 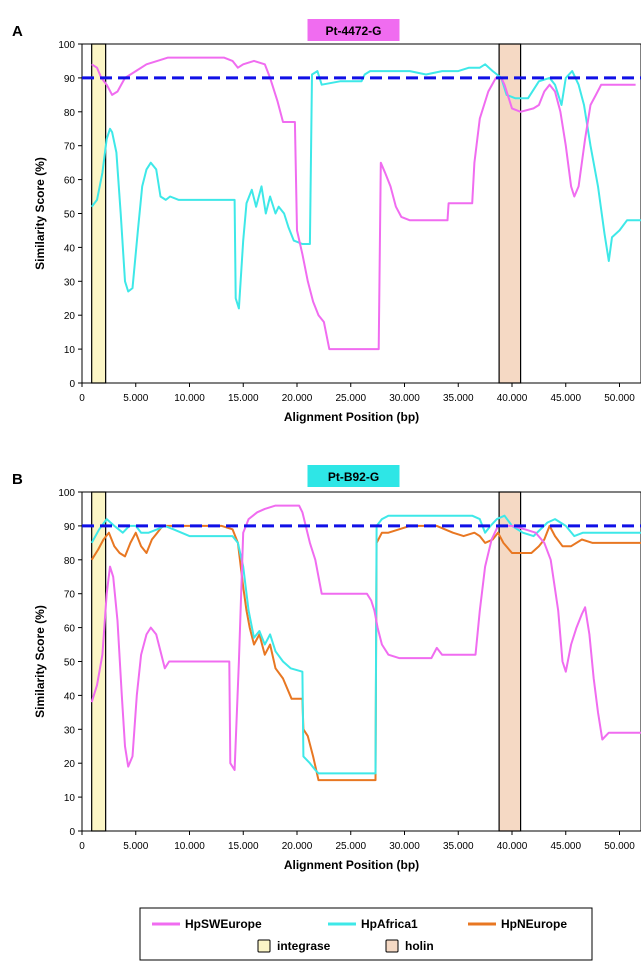 I want to click on chart-title: Pt-B92-G, so click(x=353, y=477).